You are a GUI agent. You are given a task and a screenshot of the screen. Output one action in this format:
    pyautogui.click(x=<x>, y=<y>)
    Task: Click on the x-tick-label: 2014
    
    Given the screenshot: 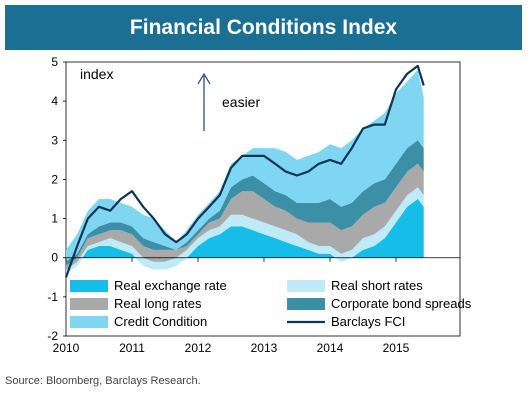 What is the action you would take?
    pyautogui.click(x=330, y=348)
    